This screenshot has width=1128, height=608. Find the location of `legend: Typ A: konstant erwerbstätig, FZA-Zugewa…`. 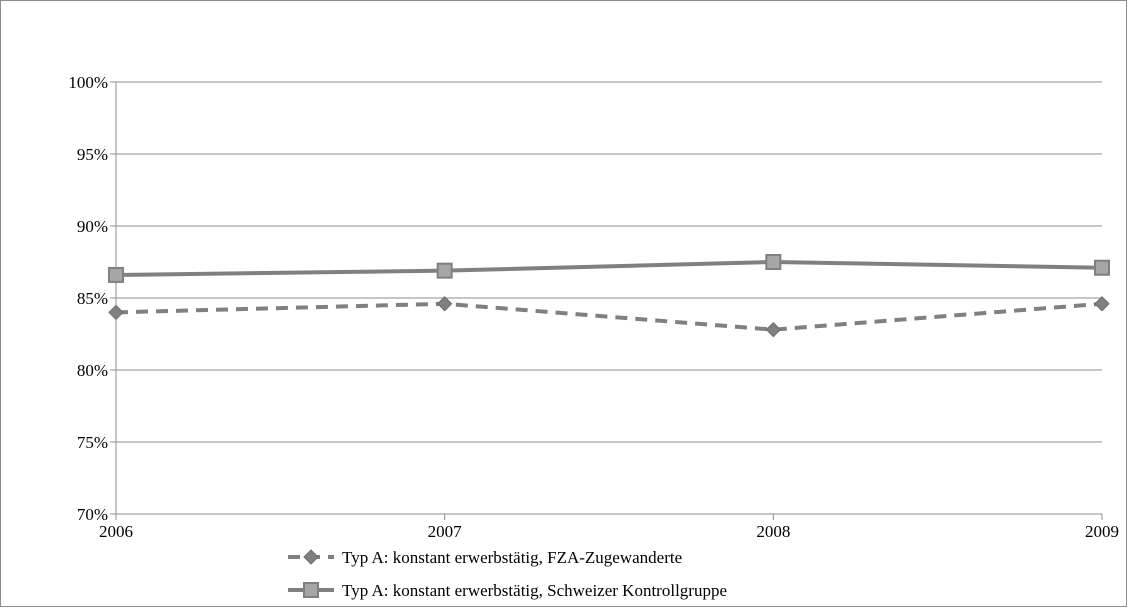

legend: Typ A: konstant erwerbstätig, FZA-Zugewa… is located at coordinates (507, 574).